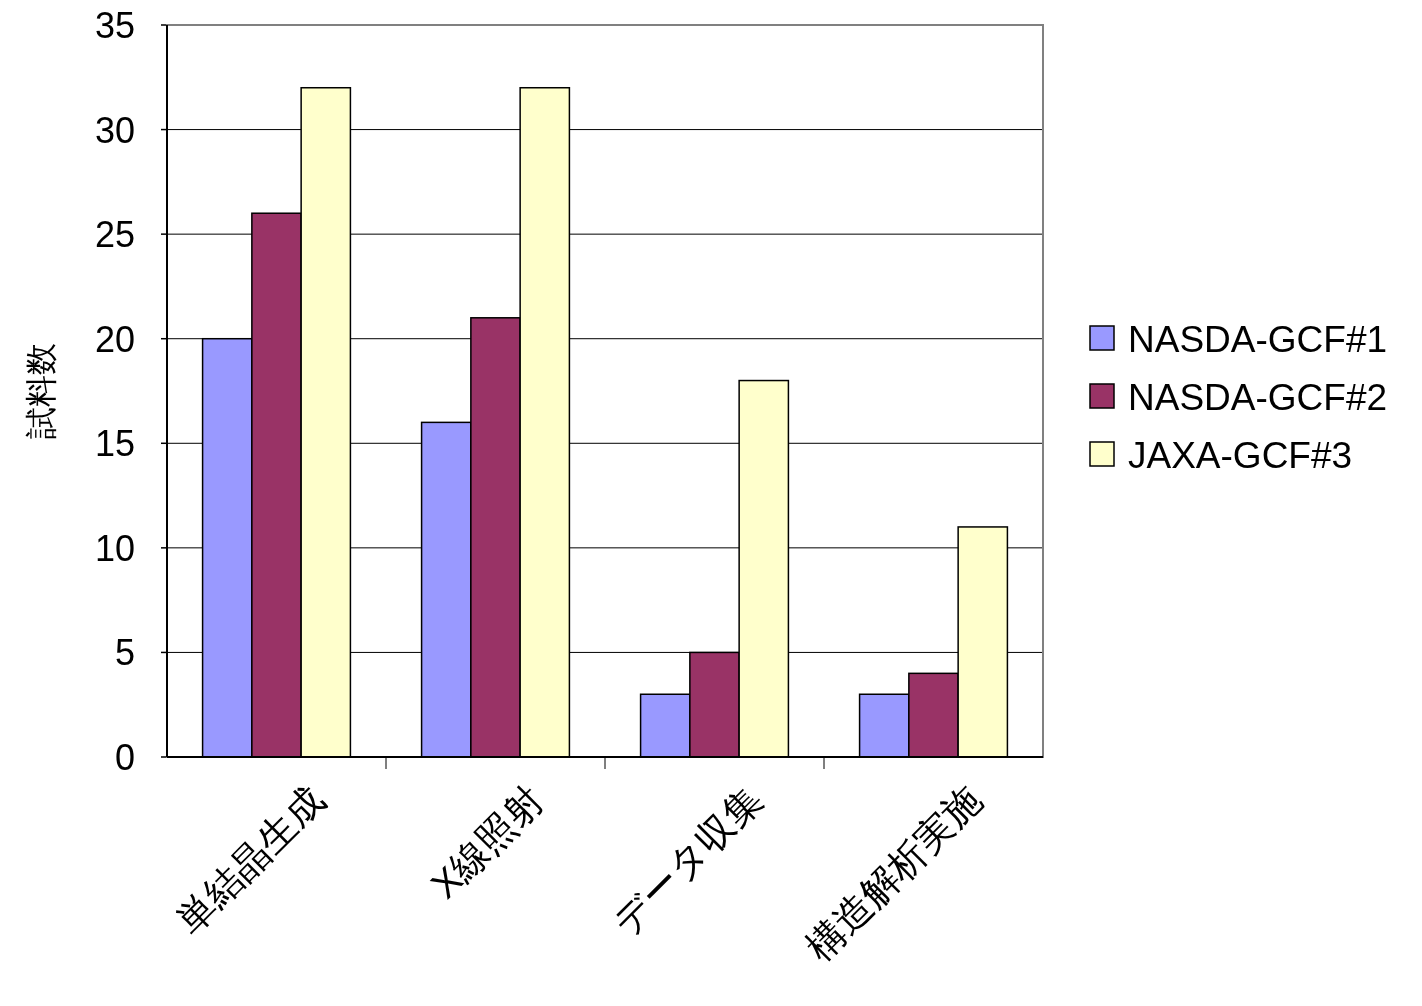 The height and width of the screenshot is (1006, 1422). What do you see at coordinates (114, 548) in the screenshot?
I see `y-tick-label: 10` at bounding box center [114, 548].